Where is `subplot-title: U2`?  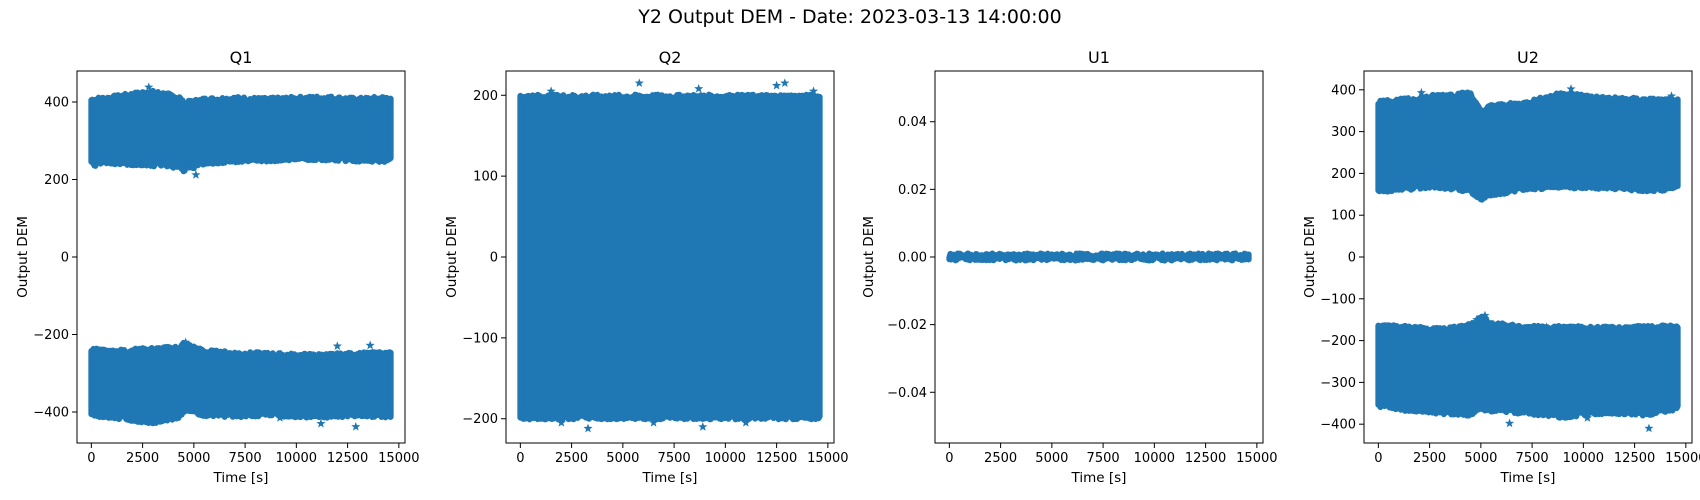 subplot-title: U2 is located at coordinates (1528, 57).